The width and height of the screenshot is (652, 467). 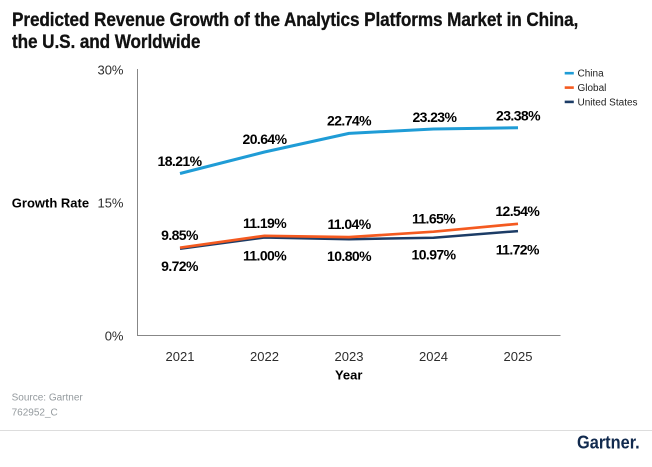 I want to click on svg-text: 18.21%, so click(x=180, y=161).